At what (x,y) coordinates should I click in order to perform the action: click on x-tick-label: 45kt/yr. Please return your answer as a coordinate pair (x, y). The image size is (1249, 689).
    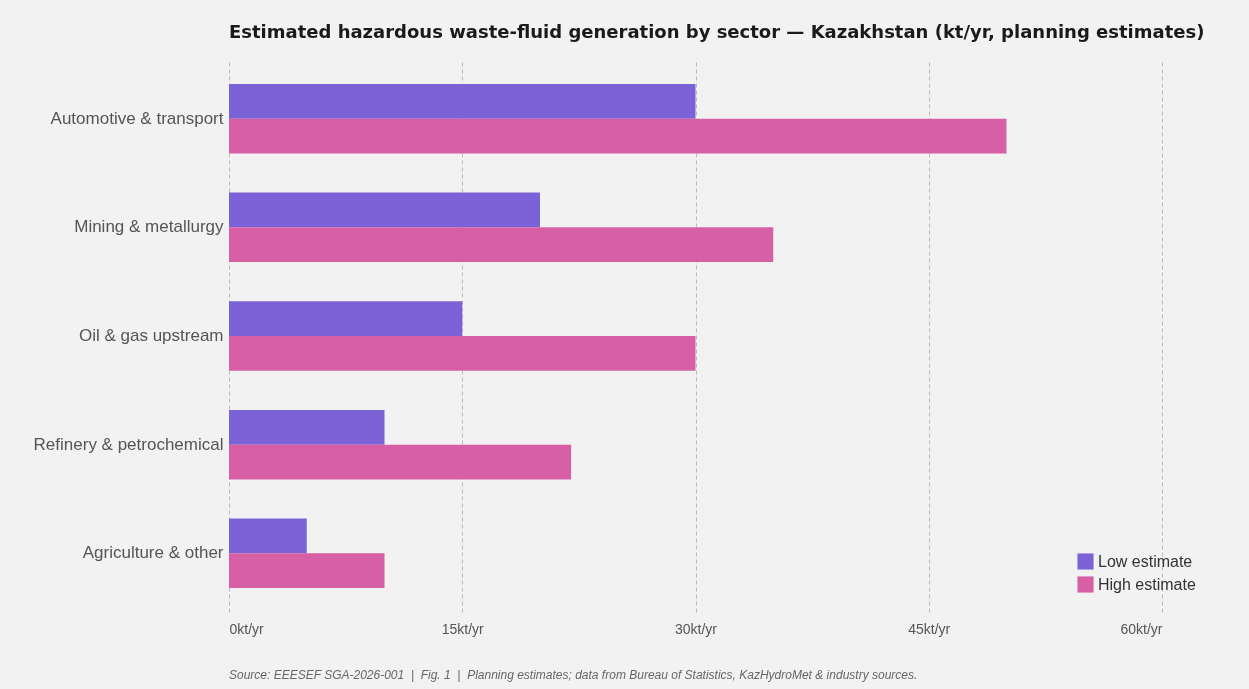
    Looking at the image, I should click on (929, 628).